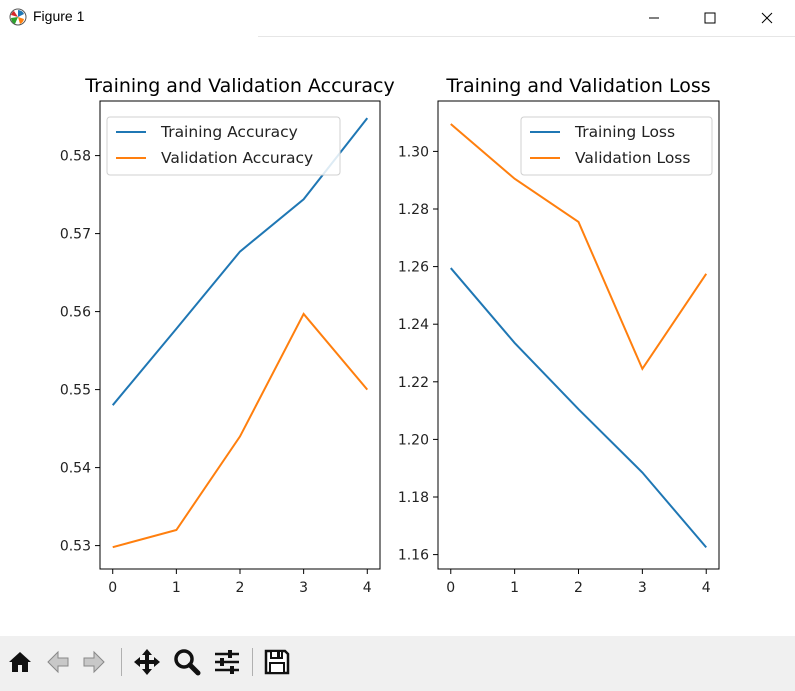 The height and width of the screenshot is (691, 795). Describe the element at coordinates (75, 391) in the screenshot. I see `y-tick-label: 0.55` at that location.